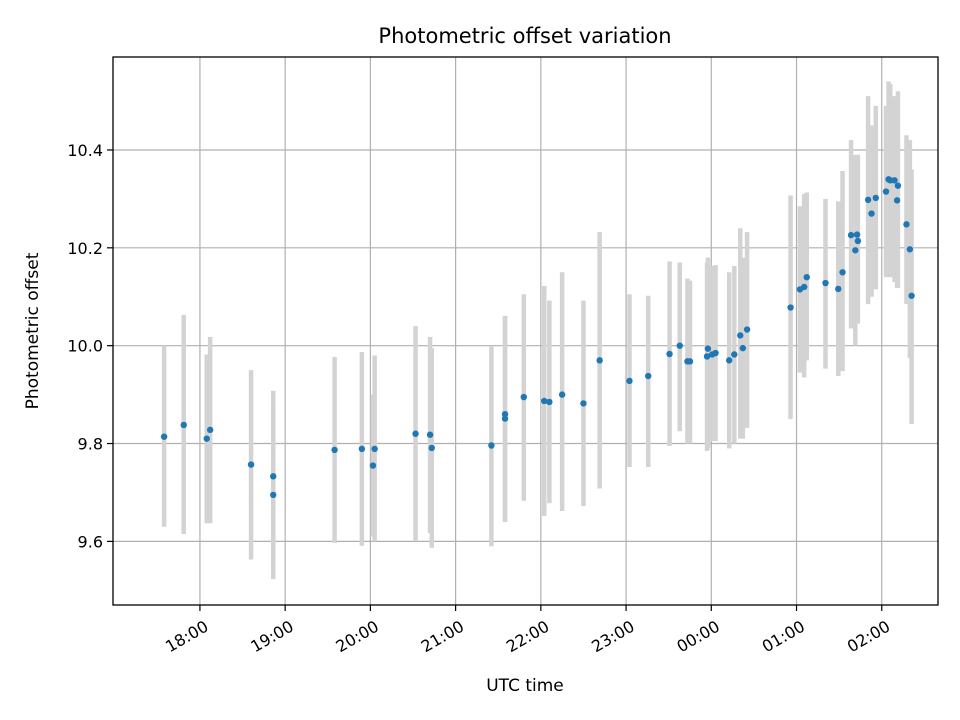 This screenshot has width=960, height=720. I want to click on y-axis-label: Photometric offset, so click(33, 330).